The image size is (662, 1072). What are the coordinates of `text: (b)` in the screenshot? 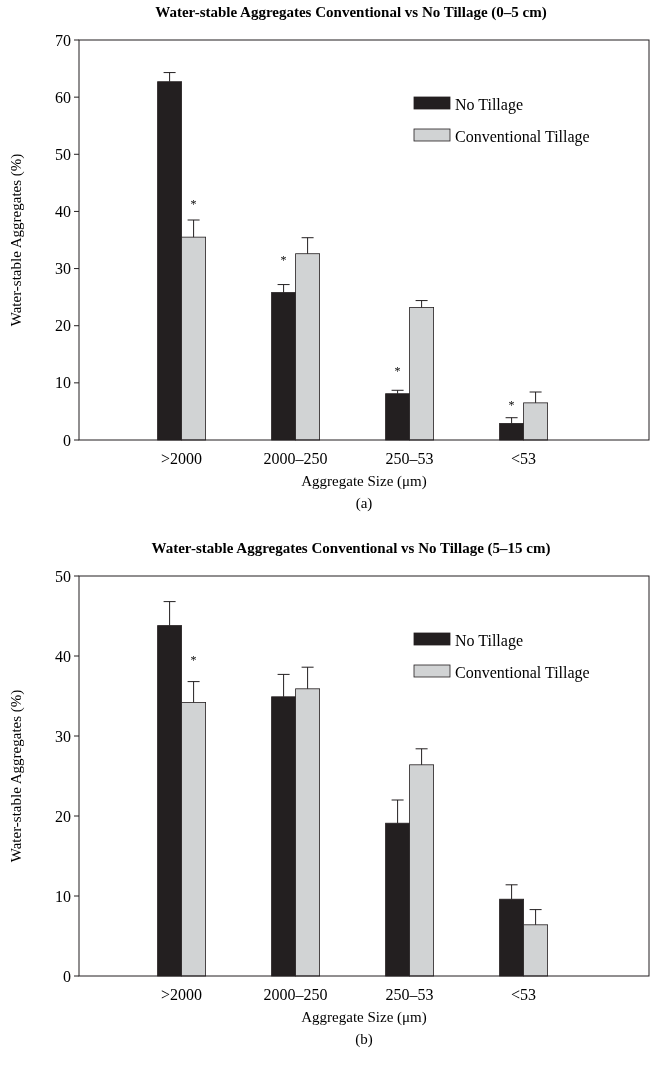 It's located at (364, 1039).